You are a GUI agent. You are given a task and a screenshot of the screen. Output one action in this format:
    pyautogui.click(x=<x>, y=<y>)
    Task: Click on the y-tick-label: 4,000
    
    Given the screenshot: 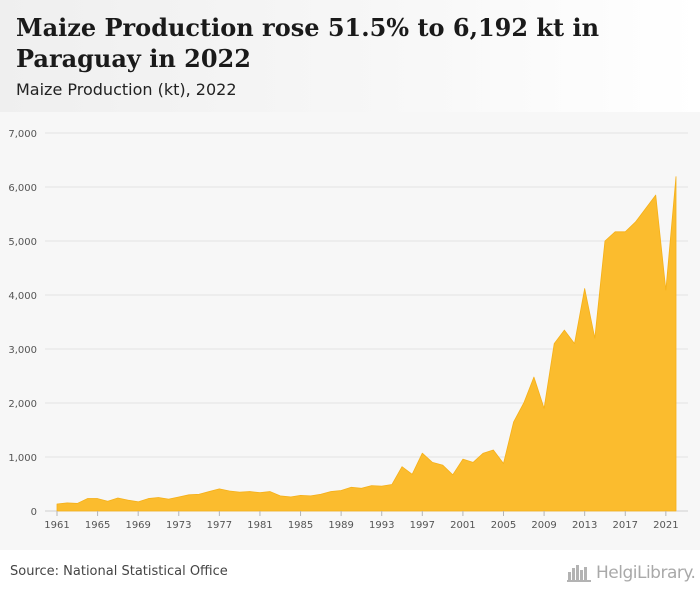 What is the action you would take?
    pyautogui.click(x=22, y=296)
    